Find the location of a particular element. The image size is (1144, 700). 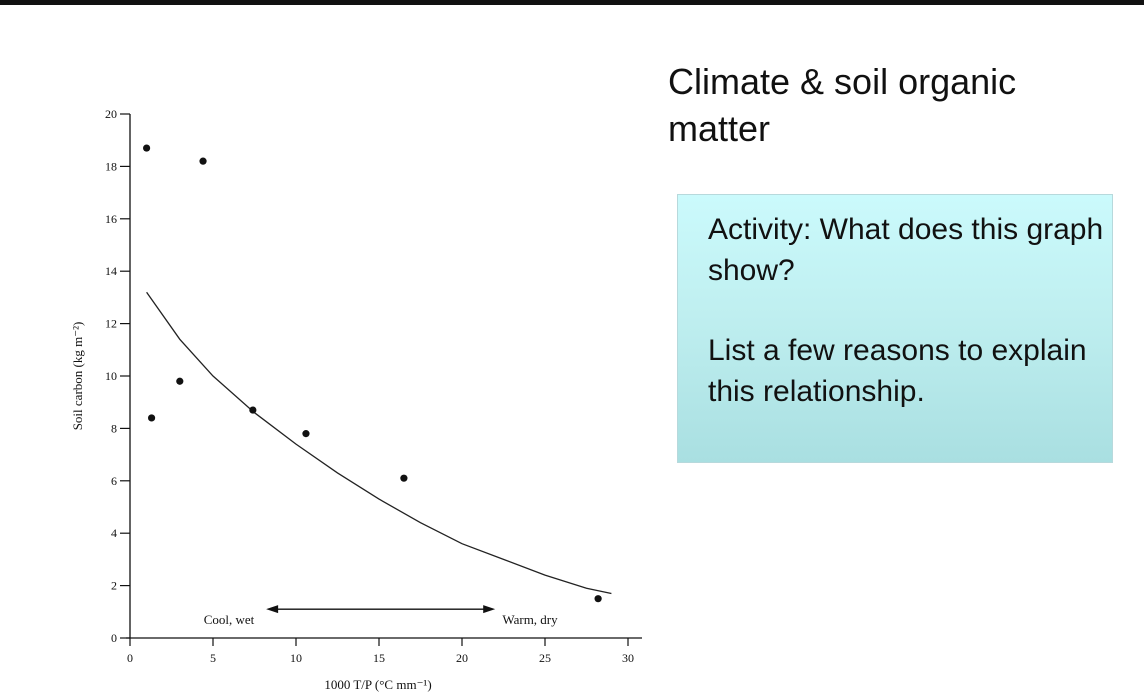

y-axis-label: Soil carbon (kg m⁻²) is located at coordinates (77, 376).